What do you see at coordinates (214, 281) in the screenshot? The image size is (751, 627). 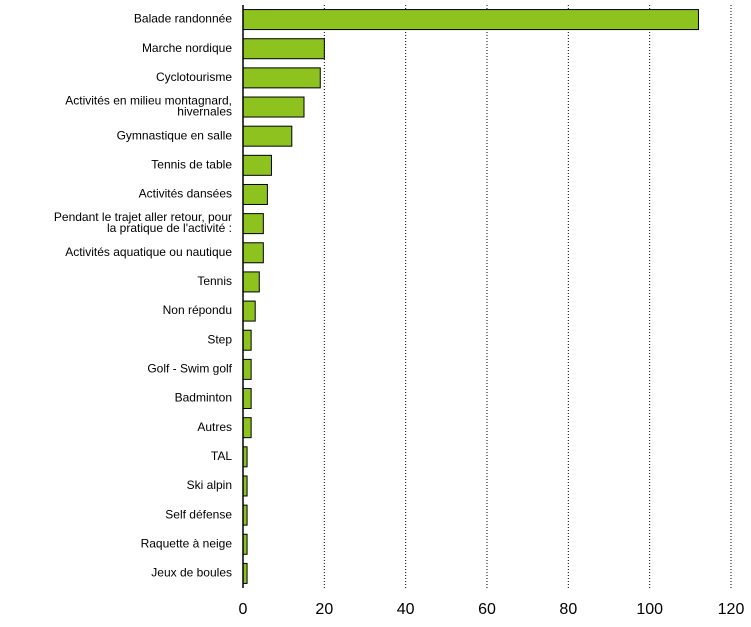 I see `y-tick-label: Tennis` at bounding box center [214, 281].